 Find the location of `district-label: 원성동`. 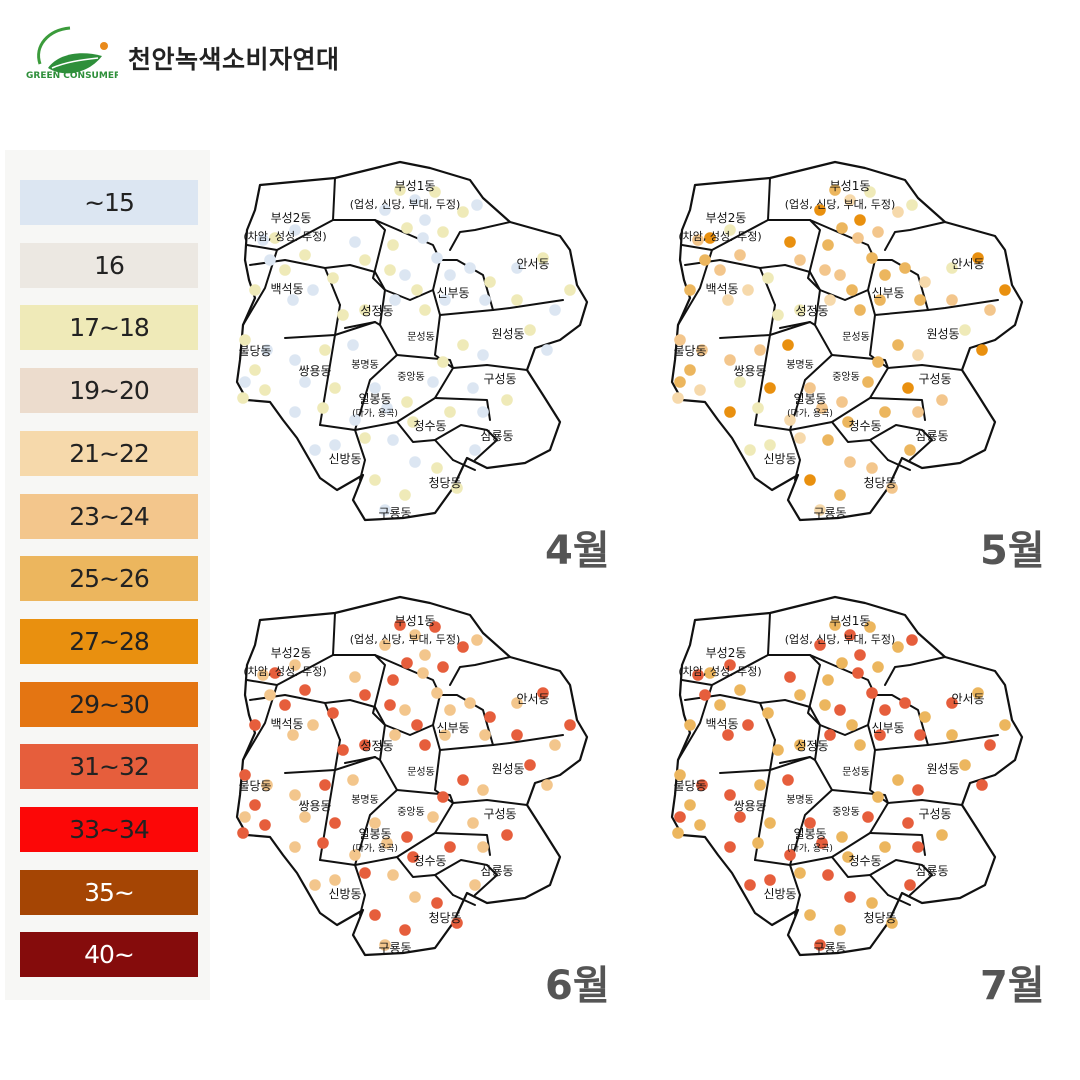

district-label: 원성동 is located at coordinates (942, 769).